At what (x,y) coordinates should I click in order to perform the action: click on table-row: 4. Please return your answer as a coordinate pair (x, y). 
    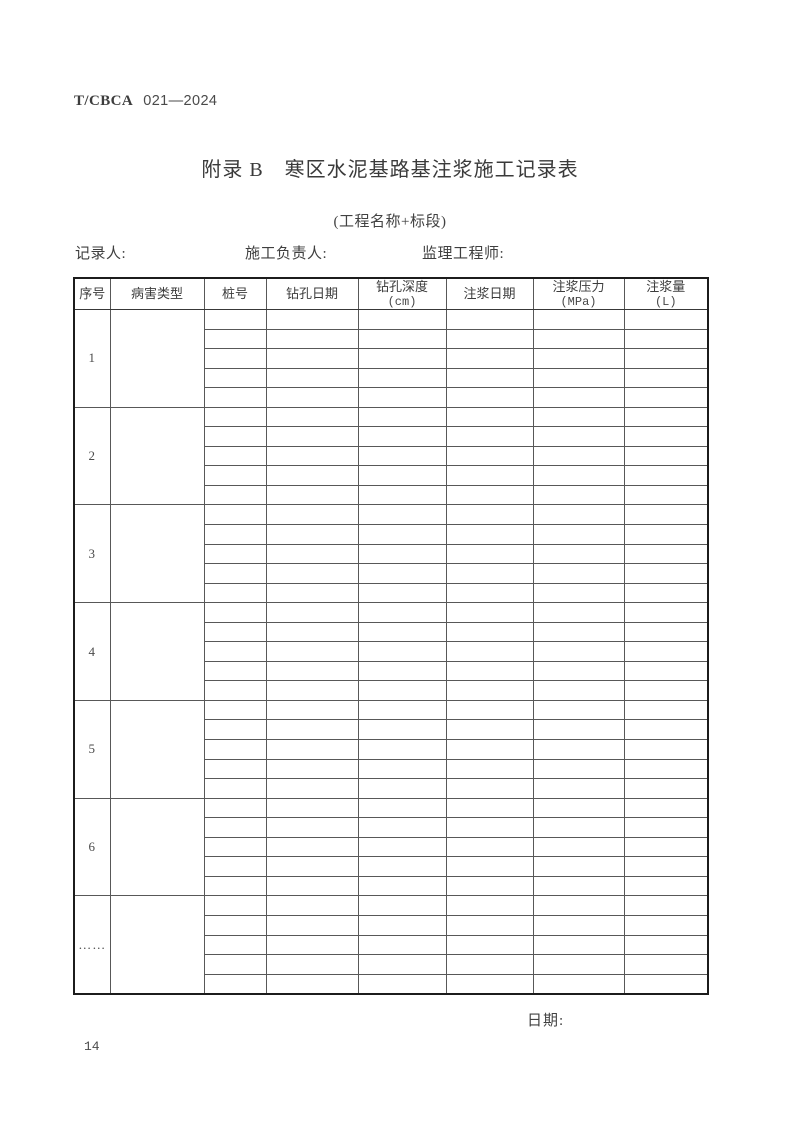
    Looking at the image, I should click on (391, 651).